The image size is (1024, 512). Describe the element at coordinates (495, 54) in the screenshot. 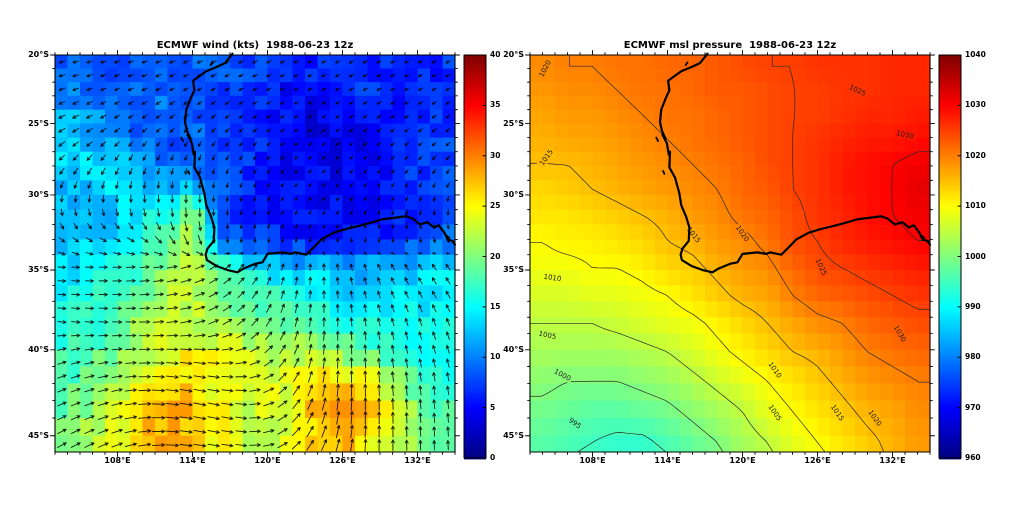

I see `colorbar-tick-label: 40` at that location.